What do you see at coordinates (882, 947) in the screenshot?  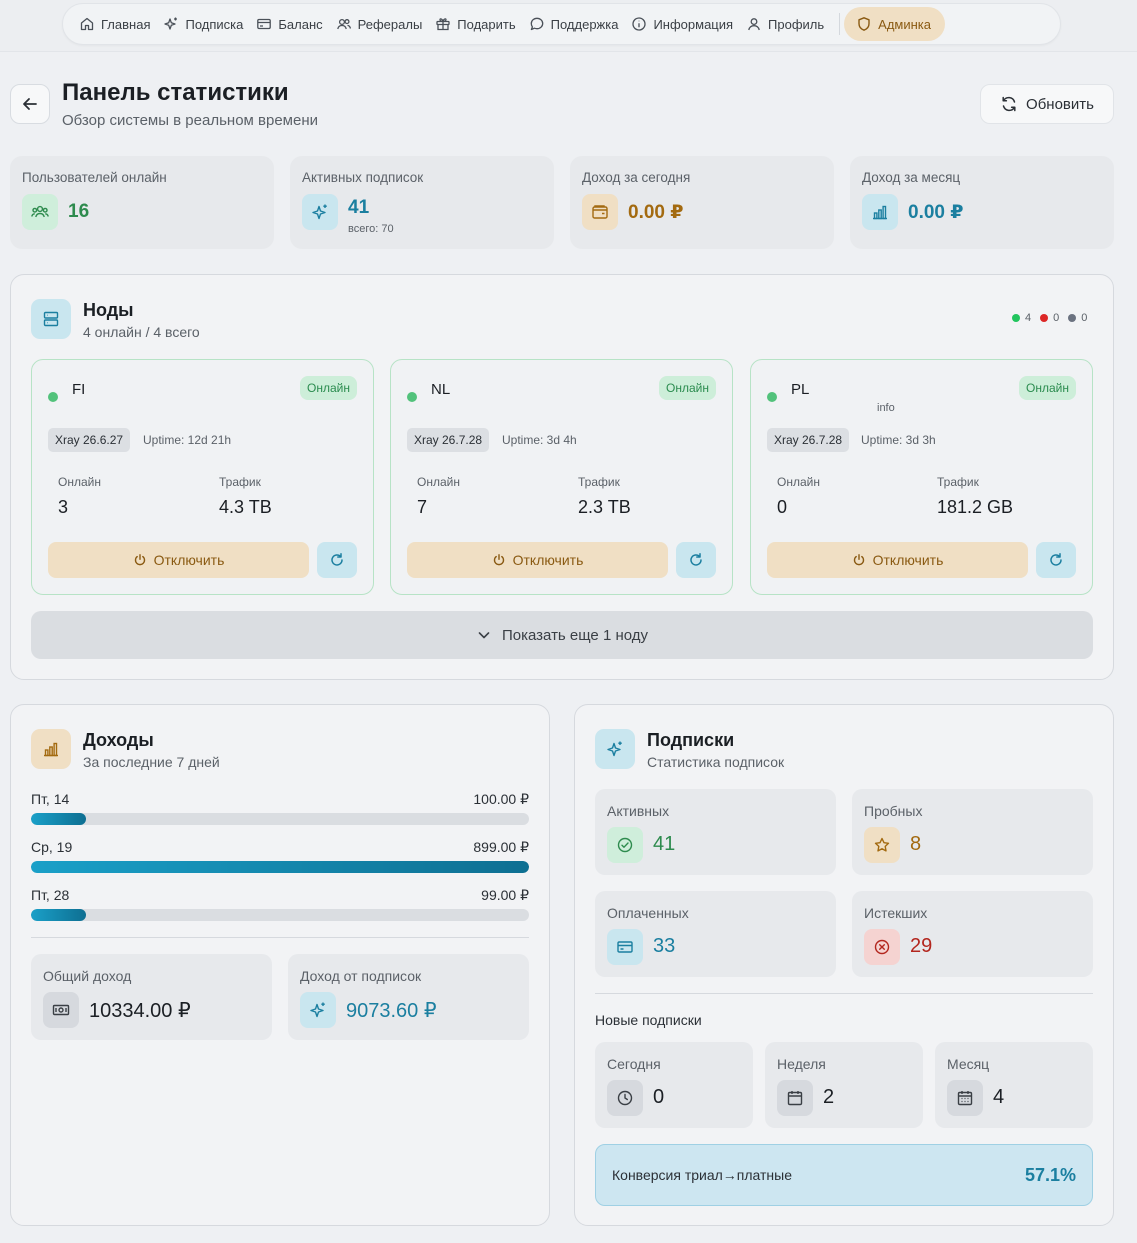 I see `x-circle-icon` at bounding box center [882, 947].